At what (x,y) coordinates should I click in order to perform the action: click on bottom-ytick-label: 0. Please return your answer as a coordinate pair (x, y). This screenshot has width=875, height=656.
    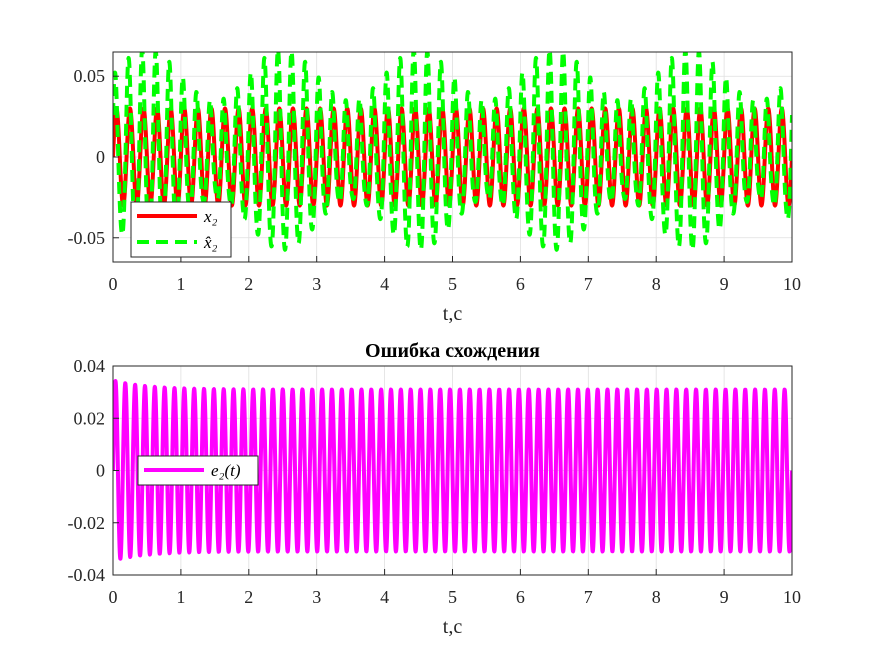
    Looking at the image, I should click on (100, 471).